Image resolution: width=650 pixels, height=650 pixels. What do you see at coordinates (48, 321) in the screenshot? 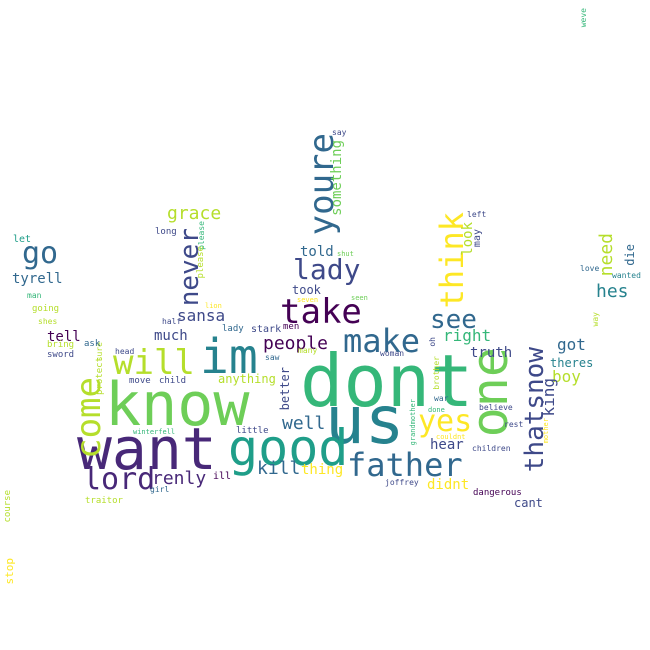
I see `word-shes: shes` at bounding box center [48, 321].